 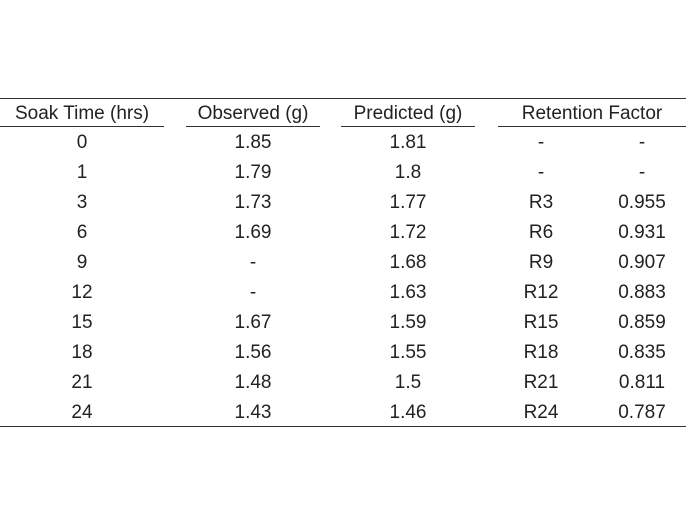 What do you see at coordinates (408, 382) in the screenshot?
I see `cell-predicted: 1.5` at bounding box center [408, 382].